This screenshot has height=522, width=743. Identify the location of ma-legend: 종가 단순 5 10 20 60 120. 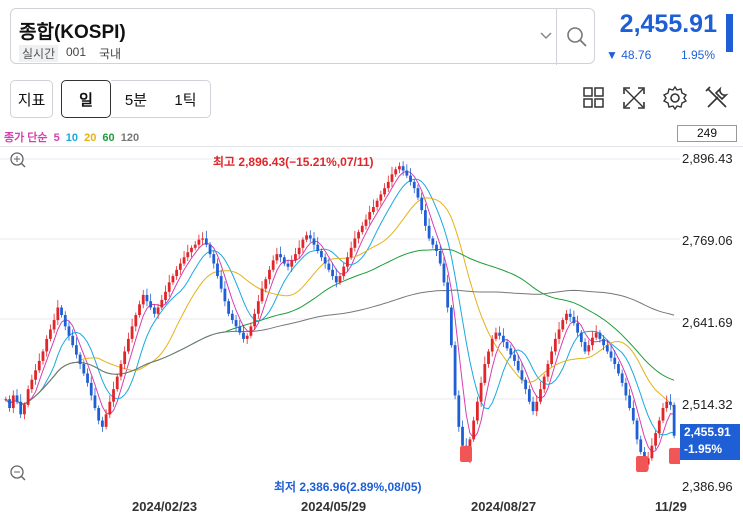
(73, 137).